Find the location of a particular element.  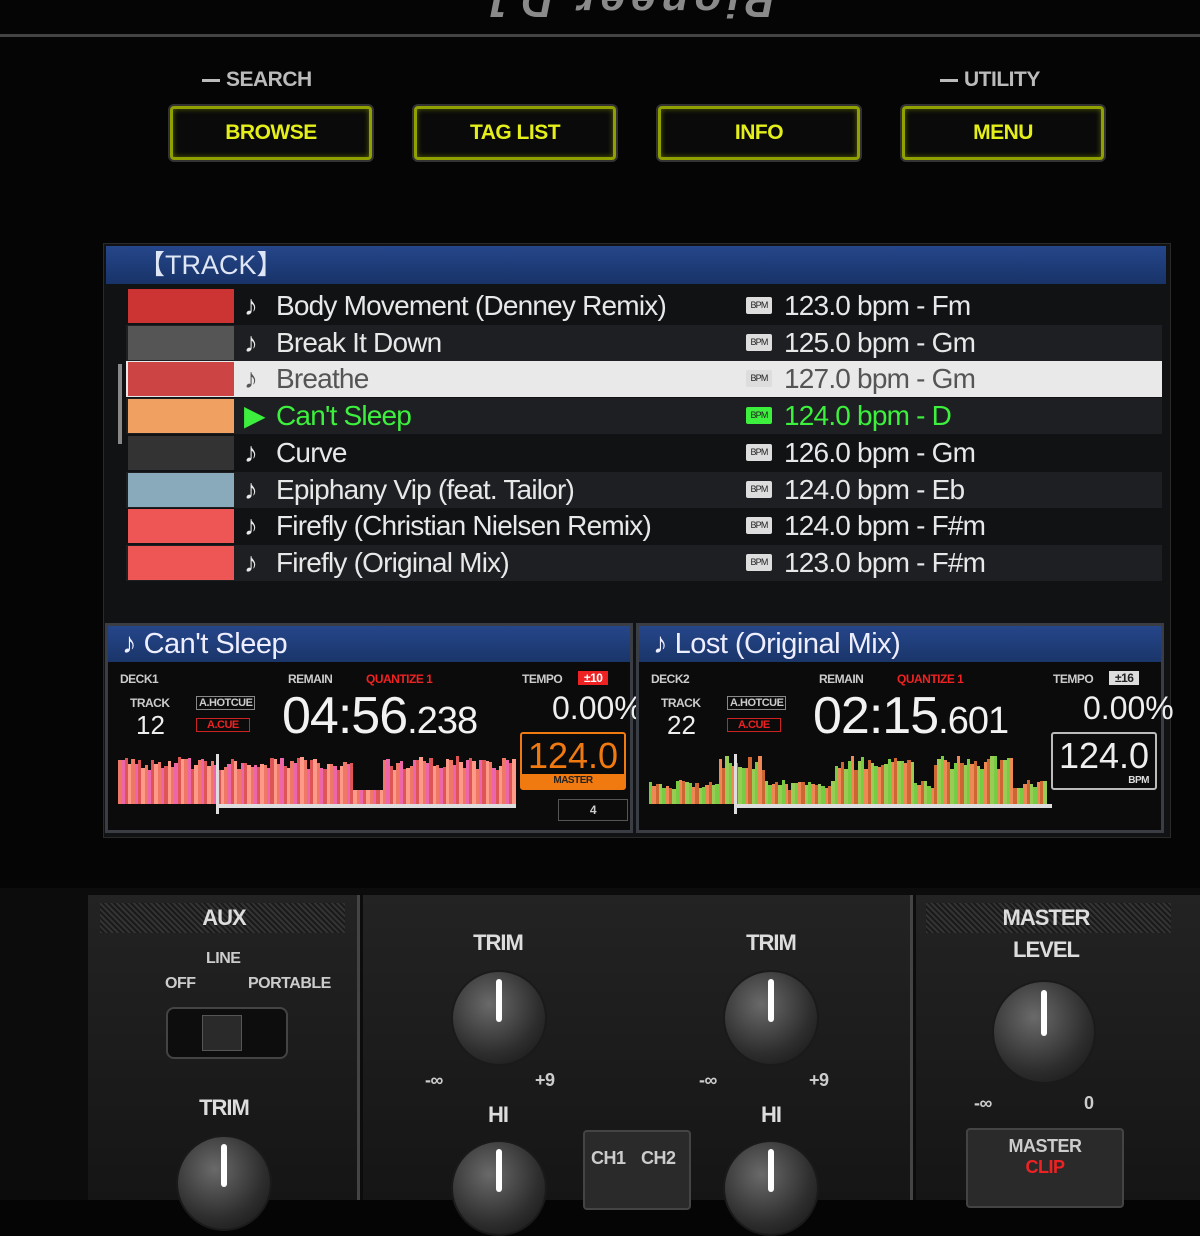

track-title: Firefly (Original Mix) is located at coordinates (392, 563).